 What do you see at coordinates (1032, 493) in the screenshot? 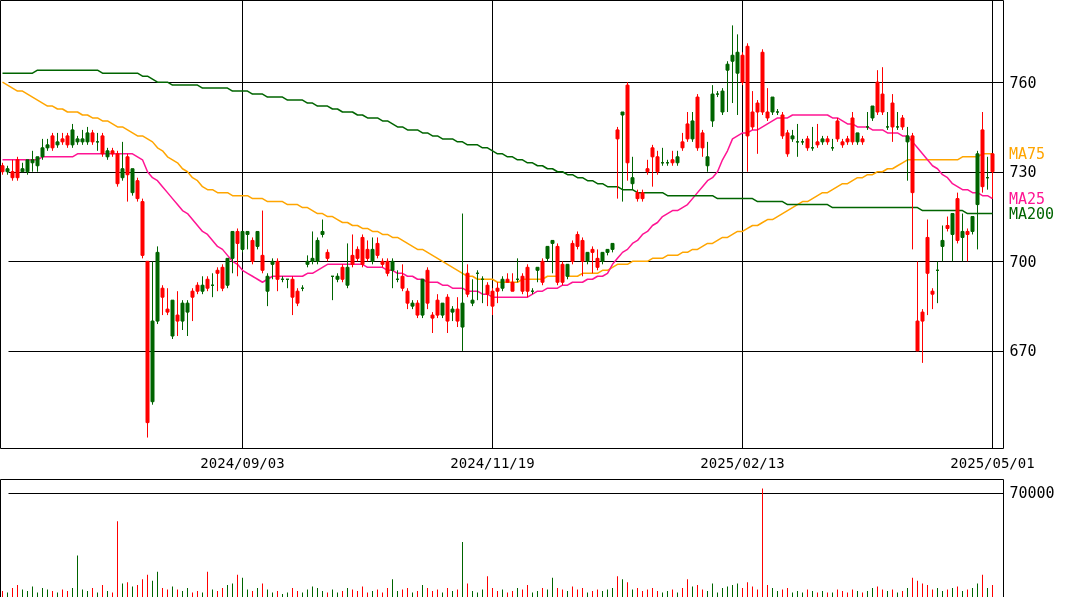
I see `y-tick-label: 70000` at bounding box center [1032, 493].